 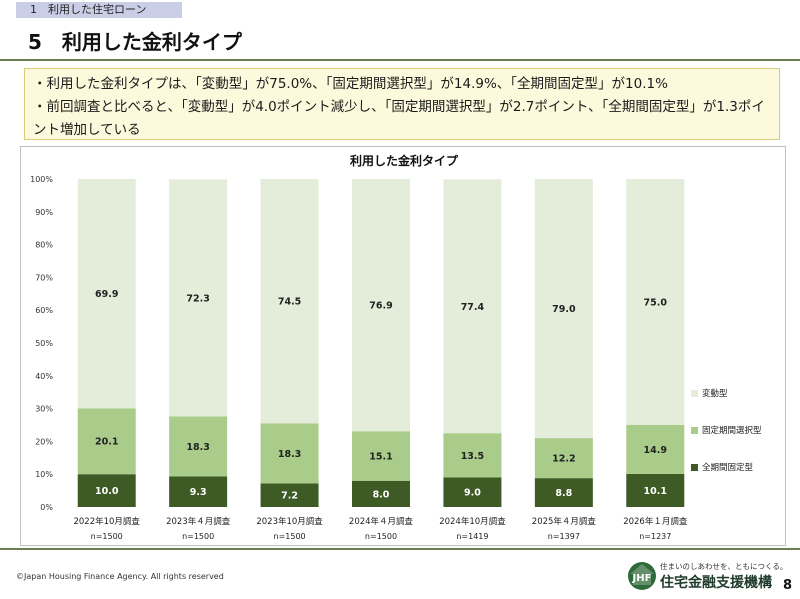 I want to click on data-label: 77.4, so click(x=473, y=307).